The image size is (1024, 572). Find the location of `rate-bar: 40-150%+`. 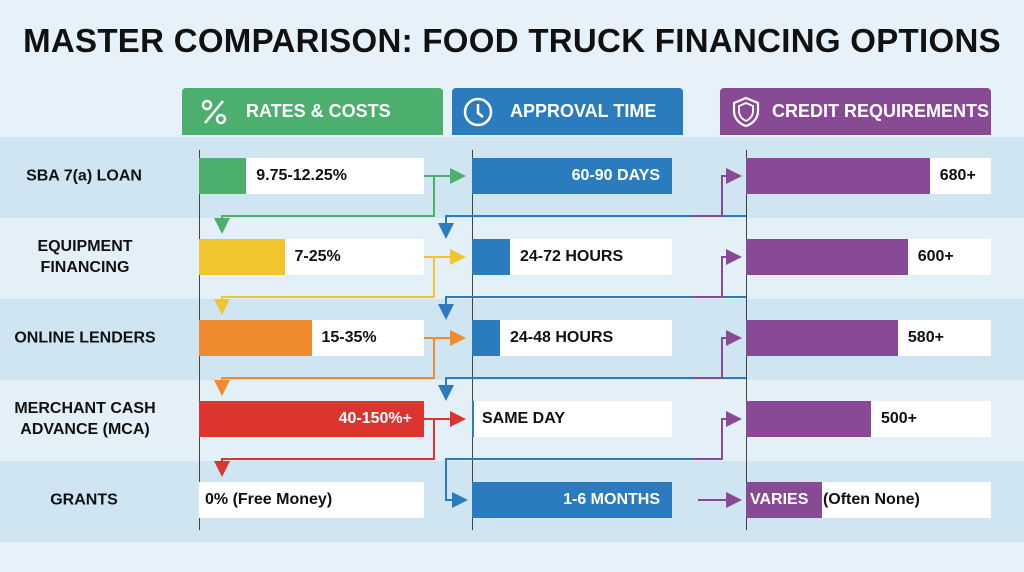

rate-bar: 40-150%+ is located at coordinates (311, 419).